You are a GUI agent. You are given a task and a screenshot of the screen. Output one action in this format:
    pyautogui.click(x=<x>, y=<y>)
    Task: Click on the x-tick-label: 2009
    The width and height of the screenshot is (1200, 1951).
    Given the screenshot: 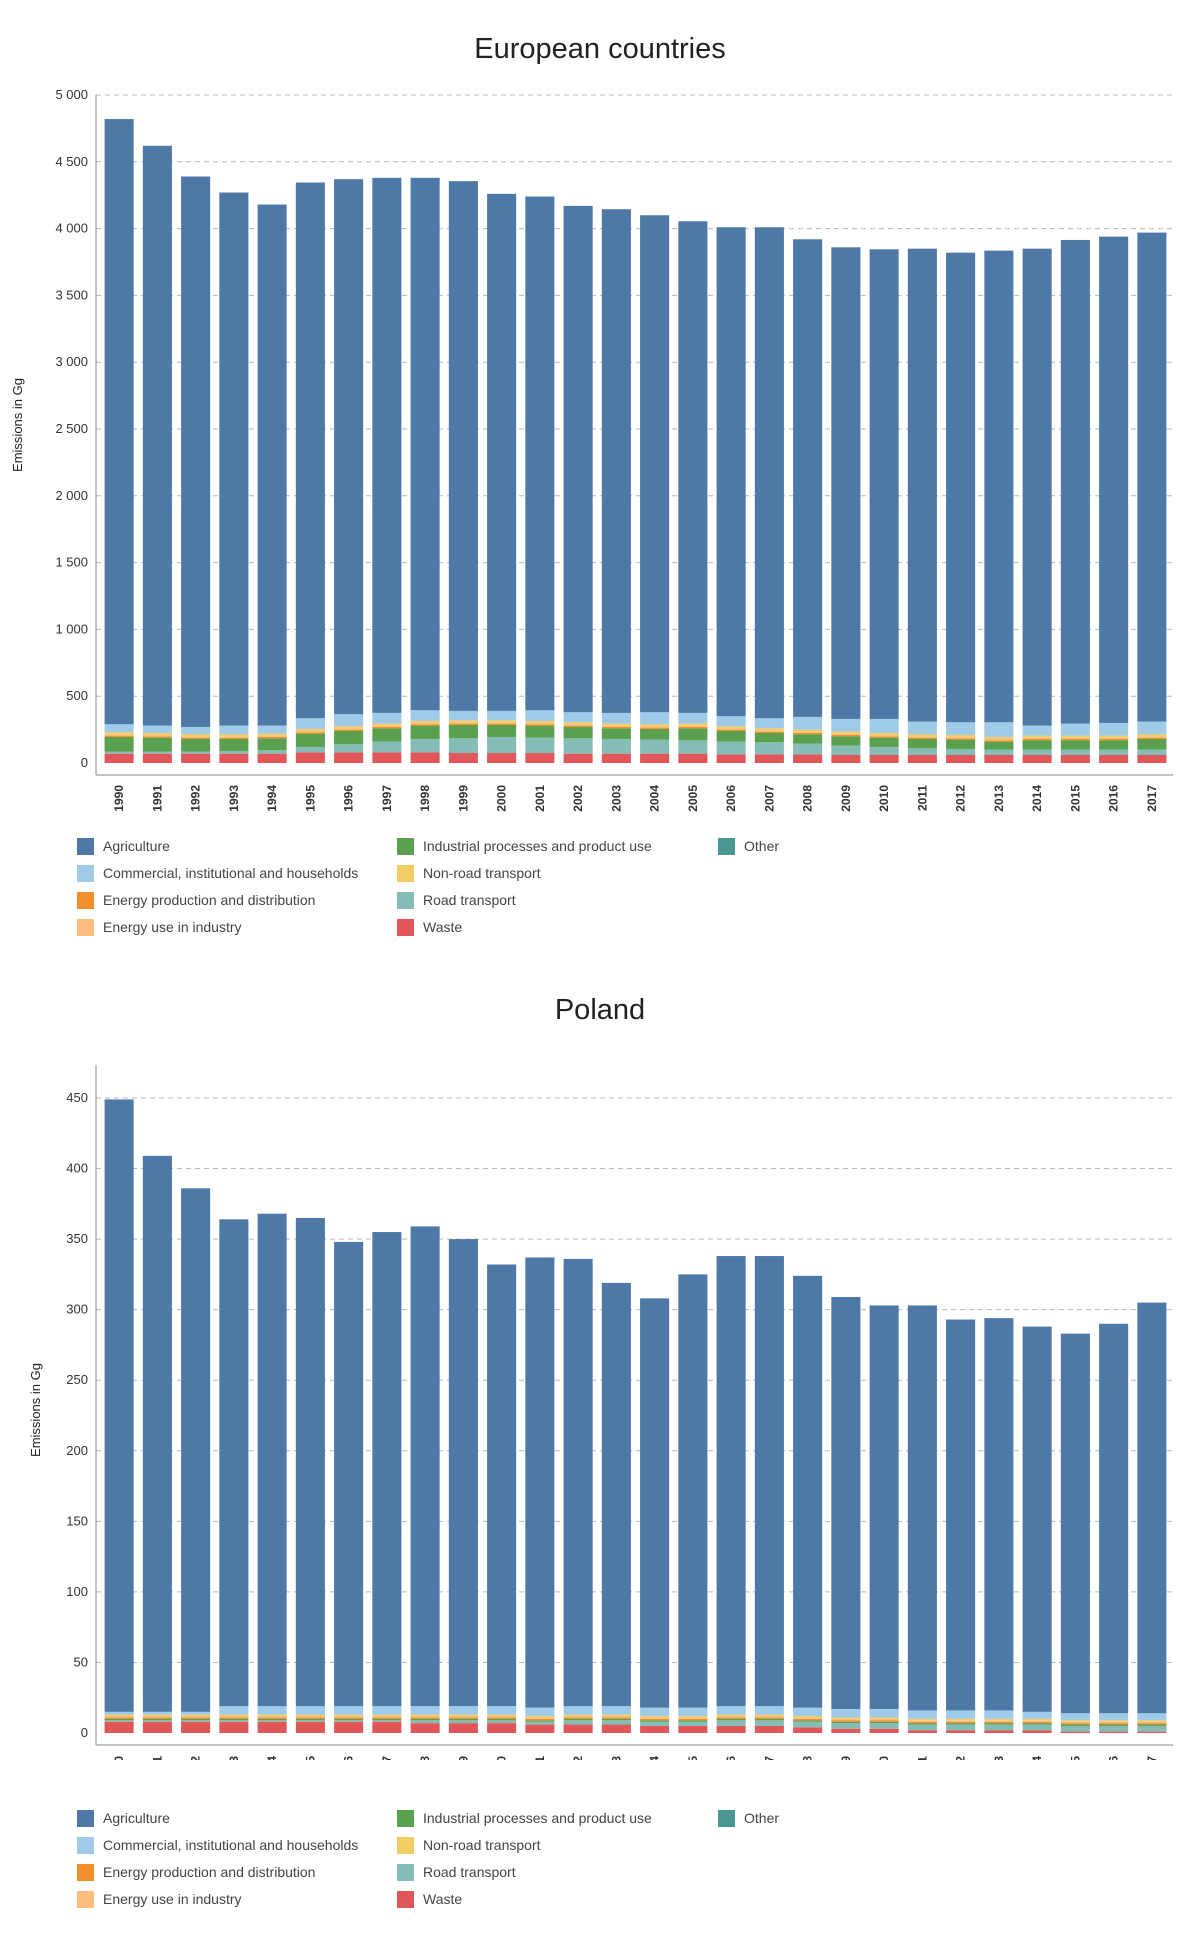 What is the action you would take?
    pyautogui.click(x=846, y=1758)
    